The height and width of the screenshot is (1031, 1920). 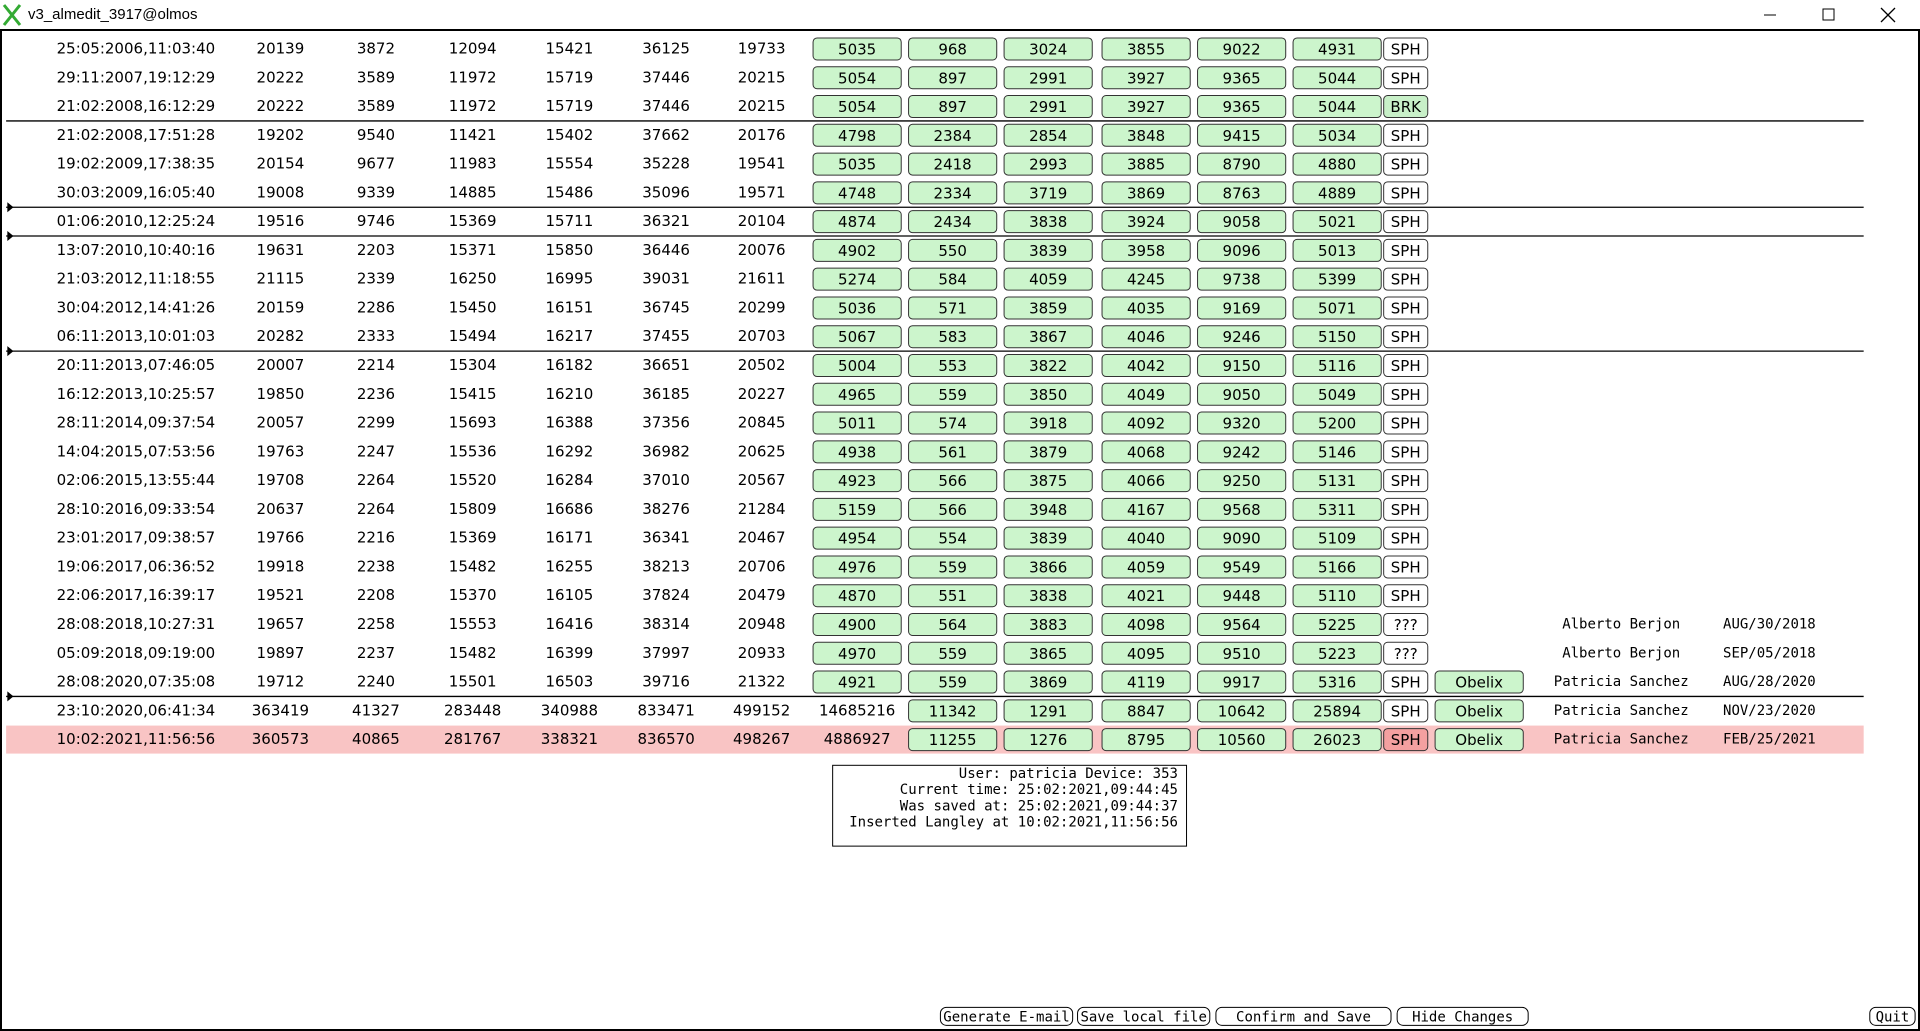 What do you see at coordinates (952, 481) in the screenshot?
I see `value-button-label: 566` at bounding box center [952, 481].